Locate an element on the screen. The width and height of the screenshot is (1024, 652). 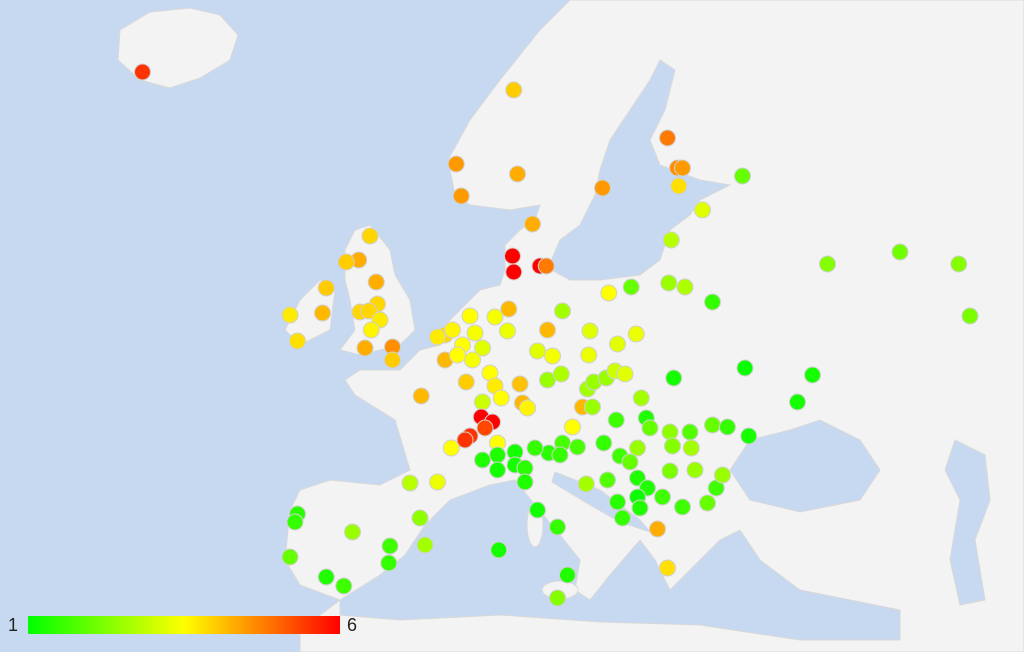
scale-min-label: 1 is located at coordinates (13, 625).